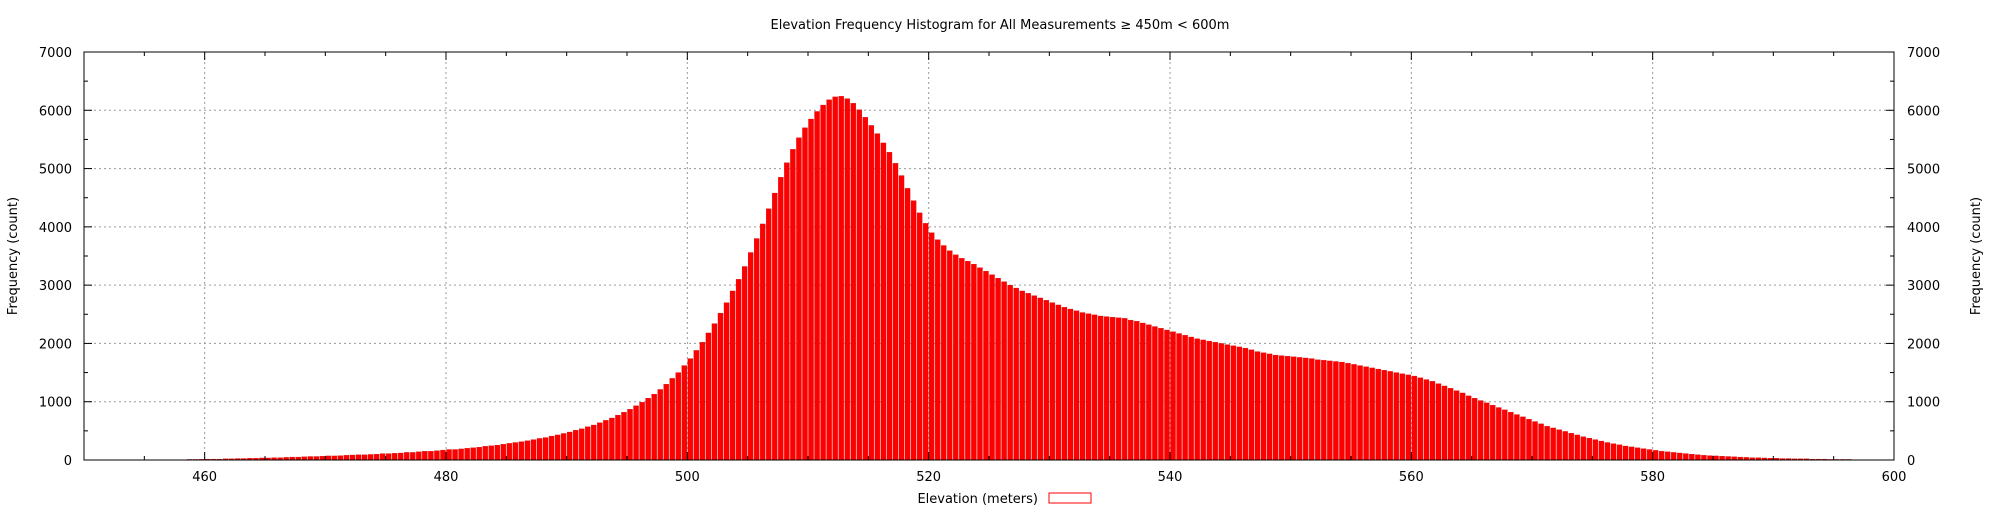 This screenshot has width=2000, height=512. I want to click on y-tick-label-right: 1000, so click(1923, 403).